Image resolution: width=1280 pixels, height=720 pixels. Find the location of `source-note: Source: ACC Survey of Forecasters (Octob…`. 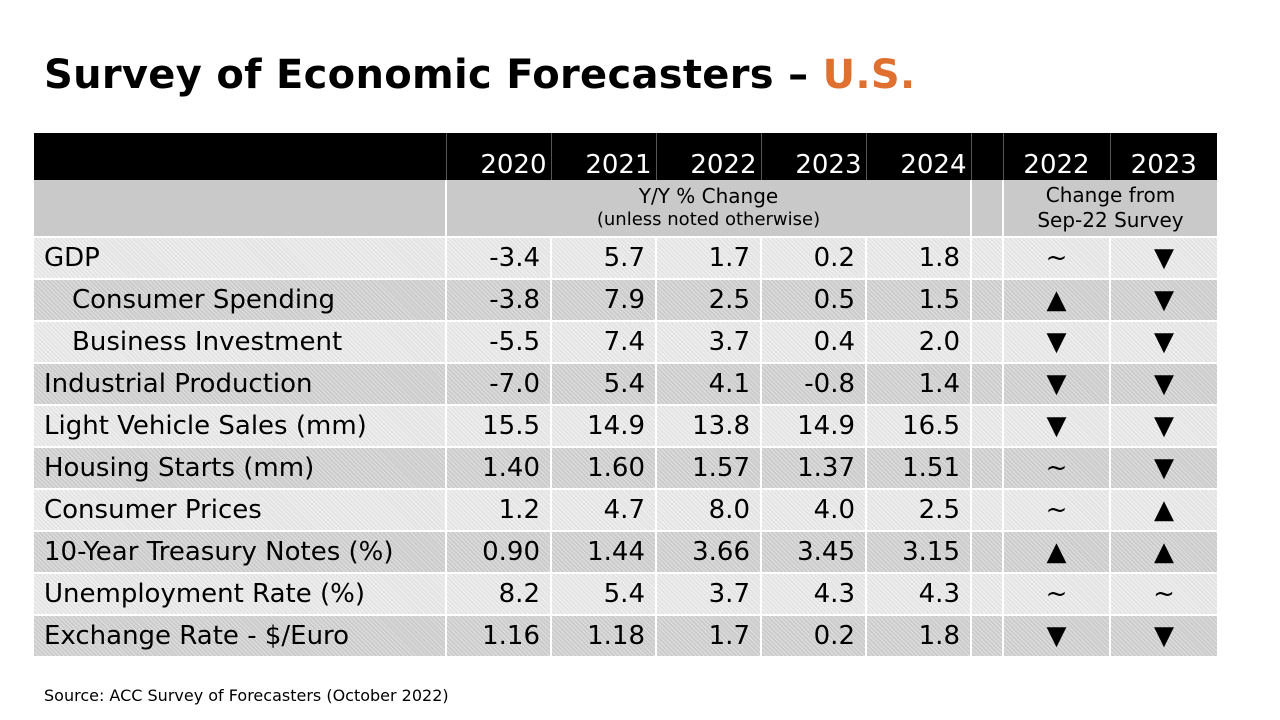

source-note: Source: ACC Survey of Forecasters (Octob… is located at coordinates (246, 695).